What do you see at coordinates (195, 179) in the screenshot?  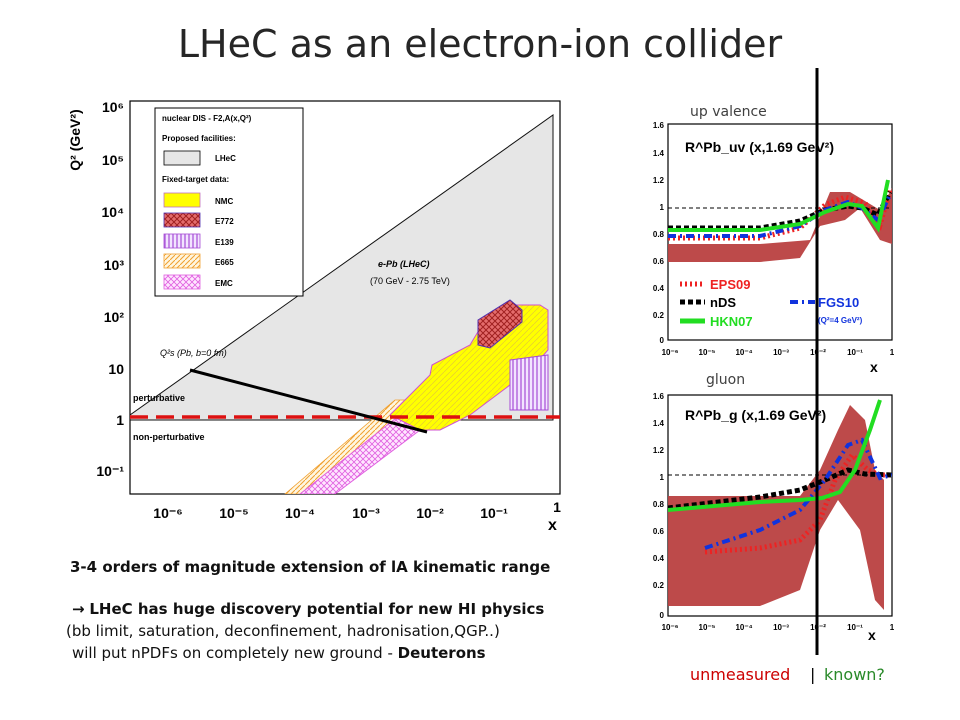 I see `legend-fixed-header: Fixed-target data:` at bounding box center [195, 179].